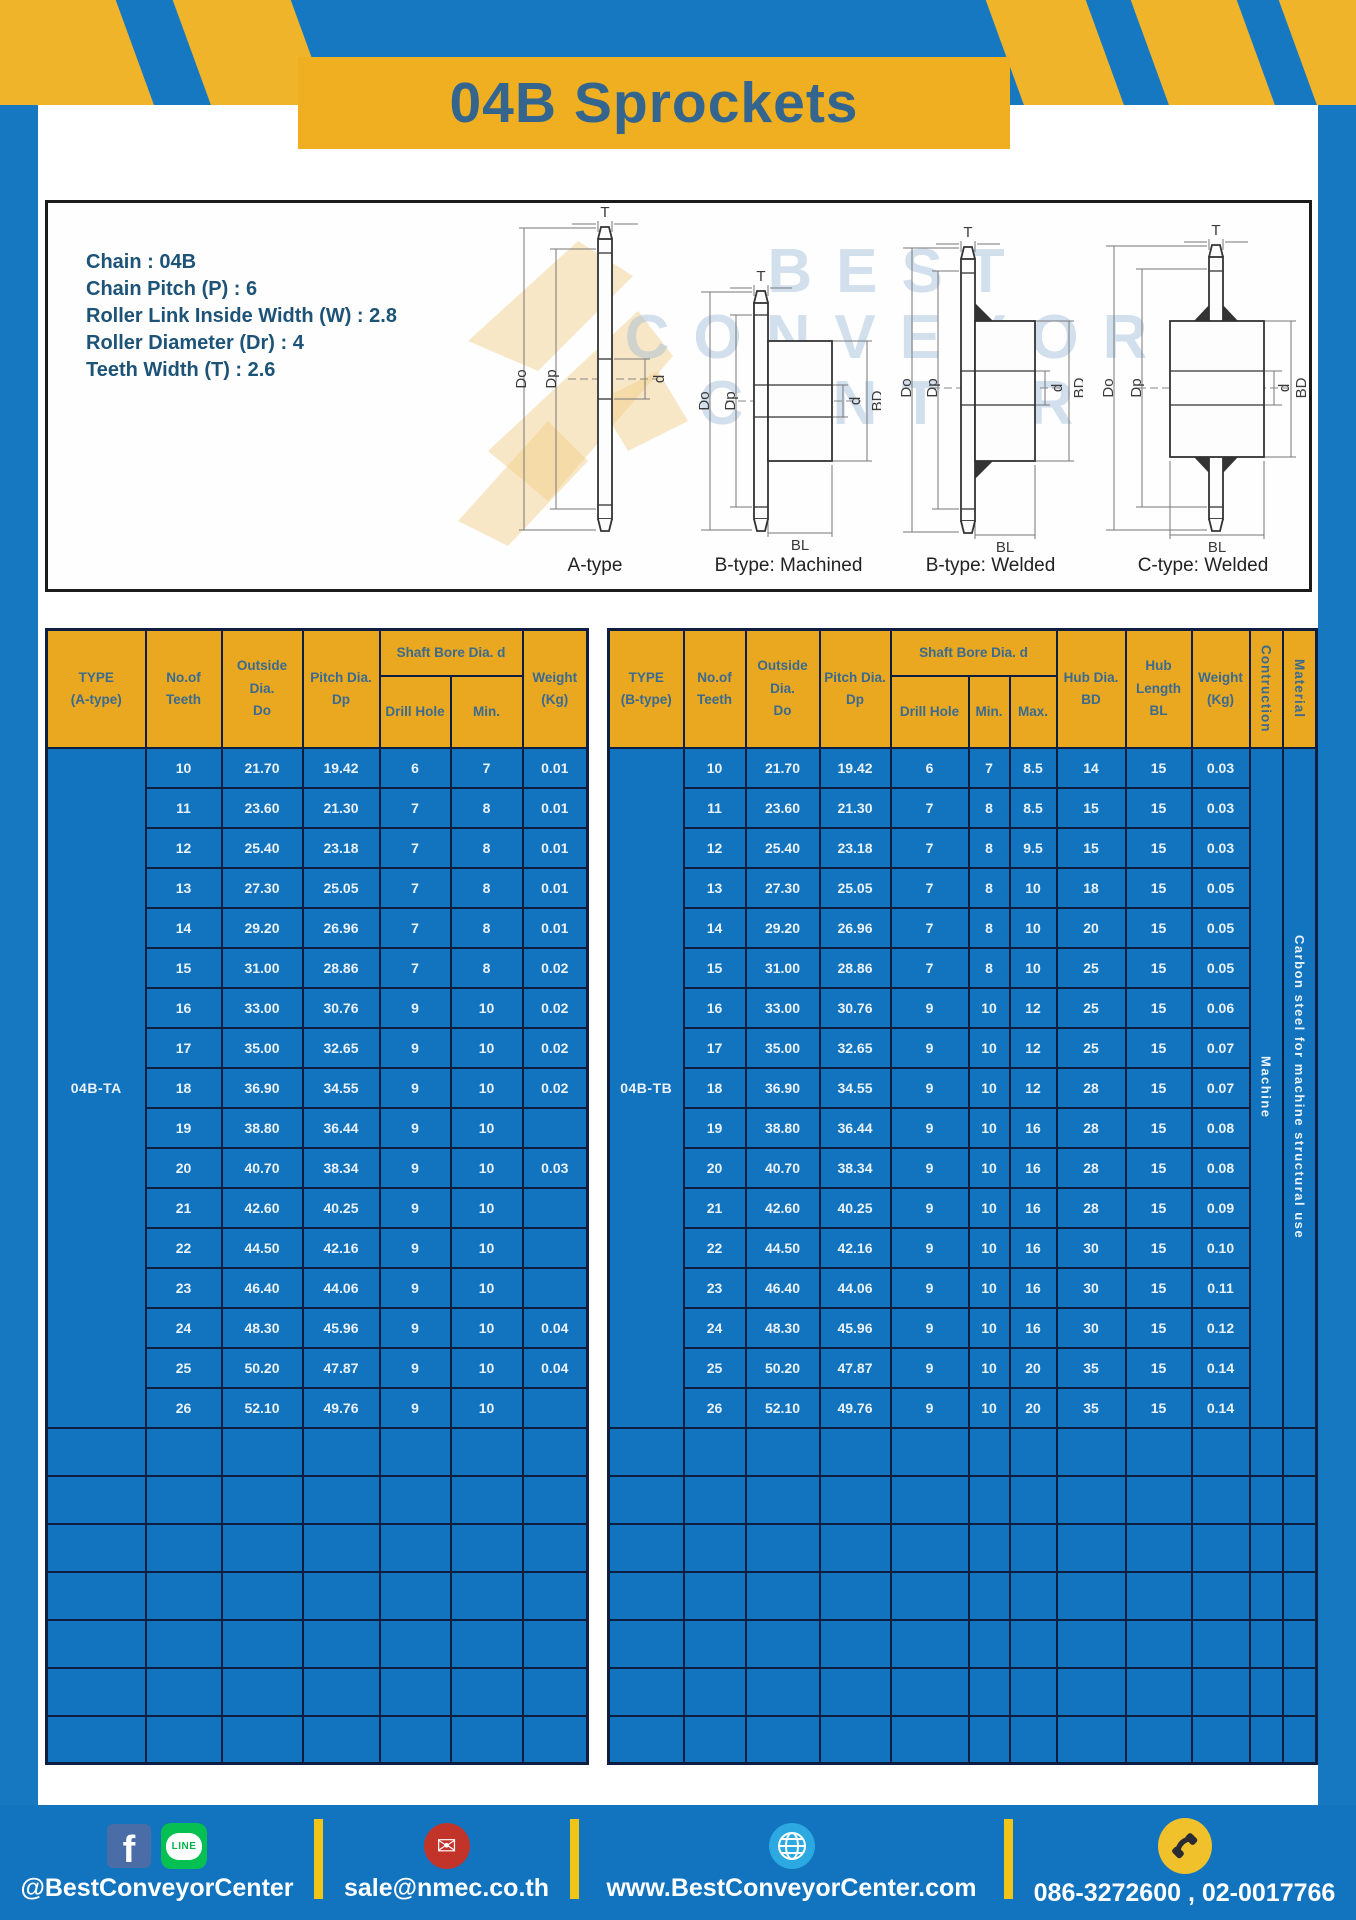 The width and height of the screenshot is (1356, 1920). I want to click on data-cell: 23.18, so click(855, 847).